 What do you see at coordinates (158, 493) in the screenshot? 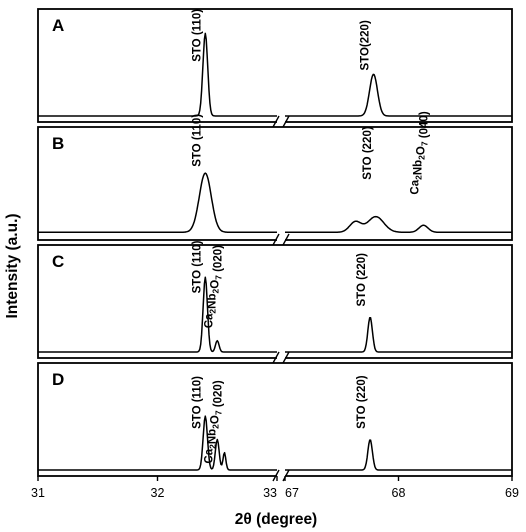
I see `x-tick-label: 32` at bounding box center [158, 493].